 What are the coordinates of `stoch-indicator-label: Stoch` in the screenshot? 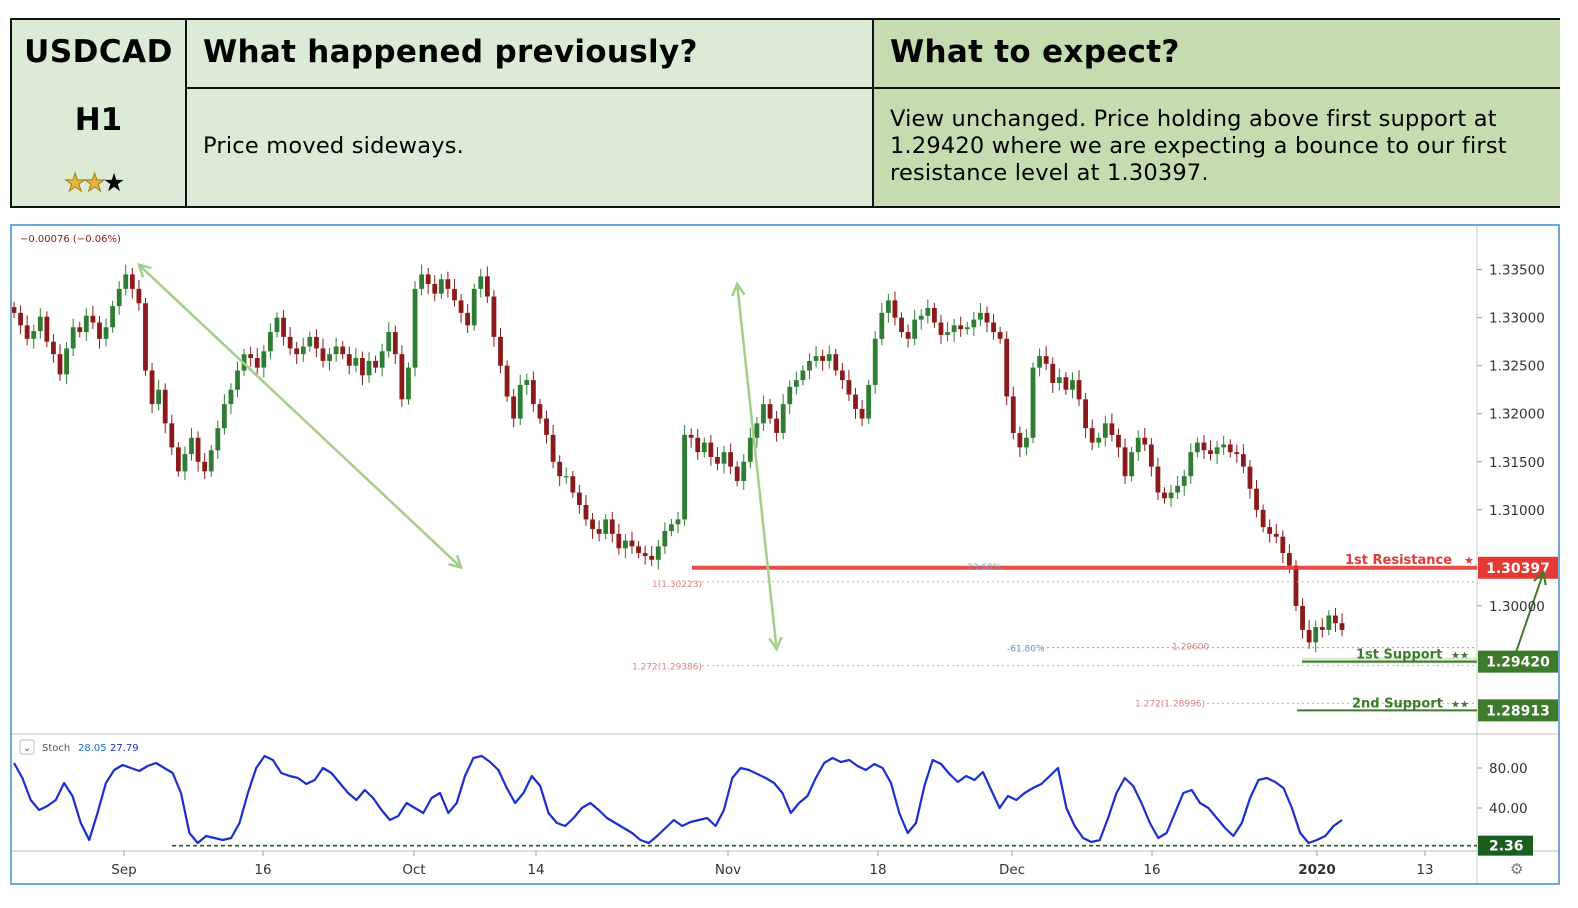 It's located at (56, 748).